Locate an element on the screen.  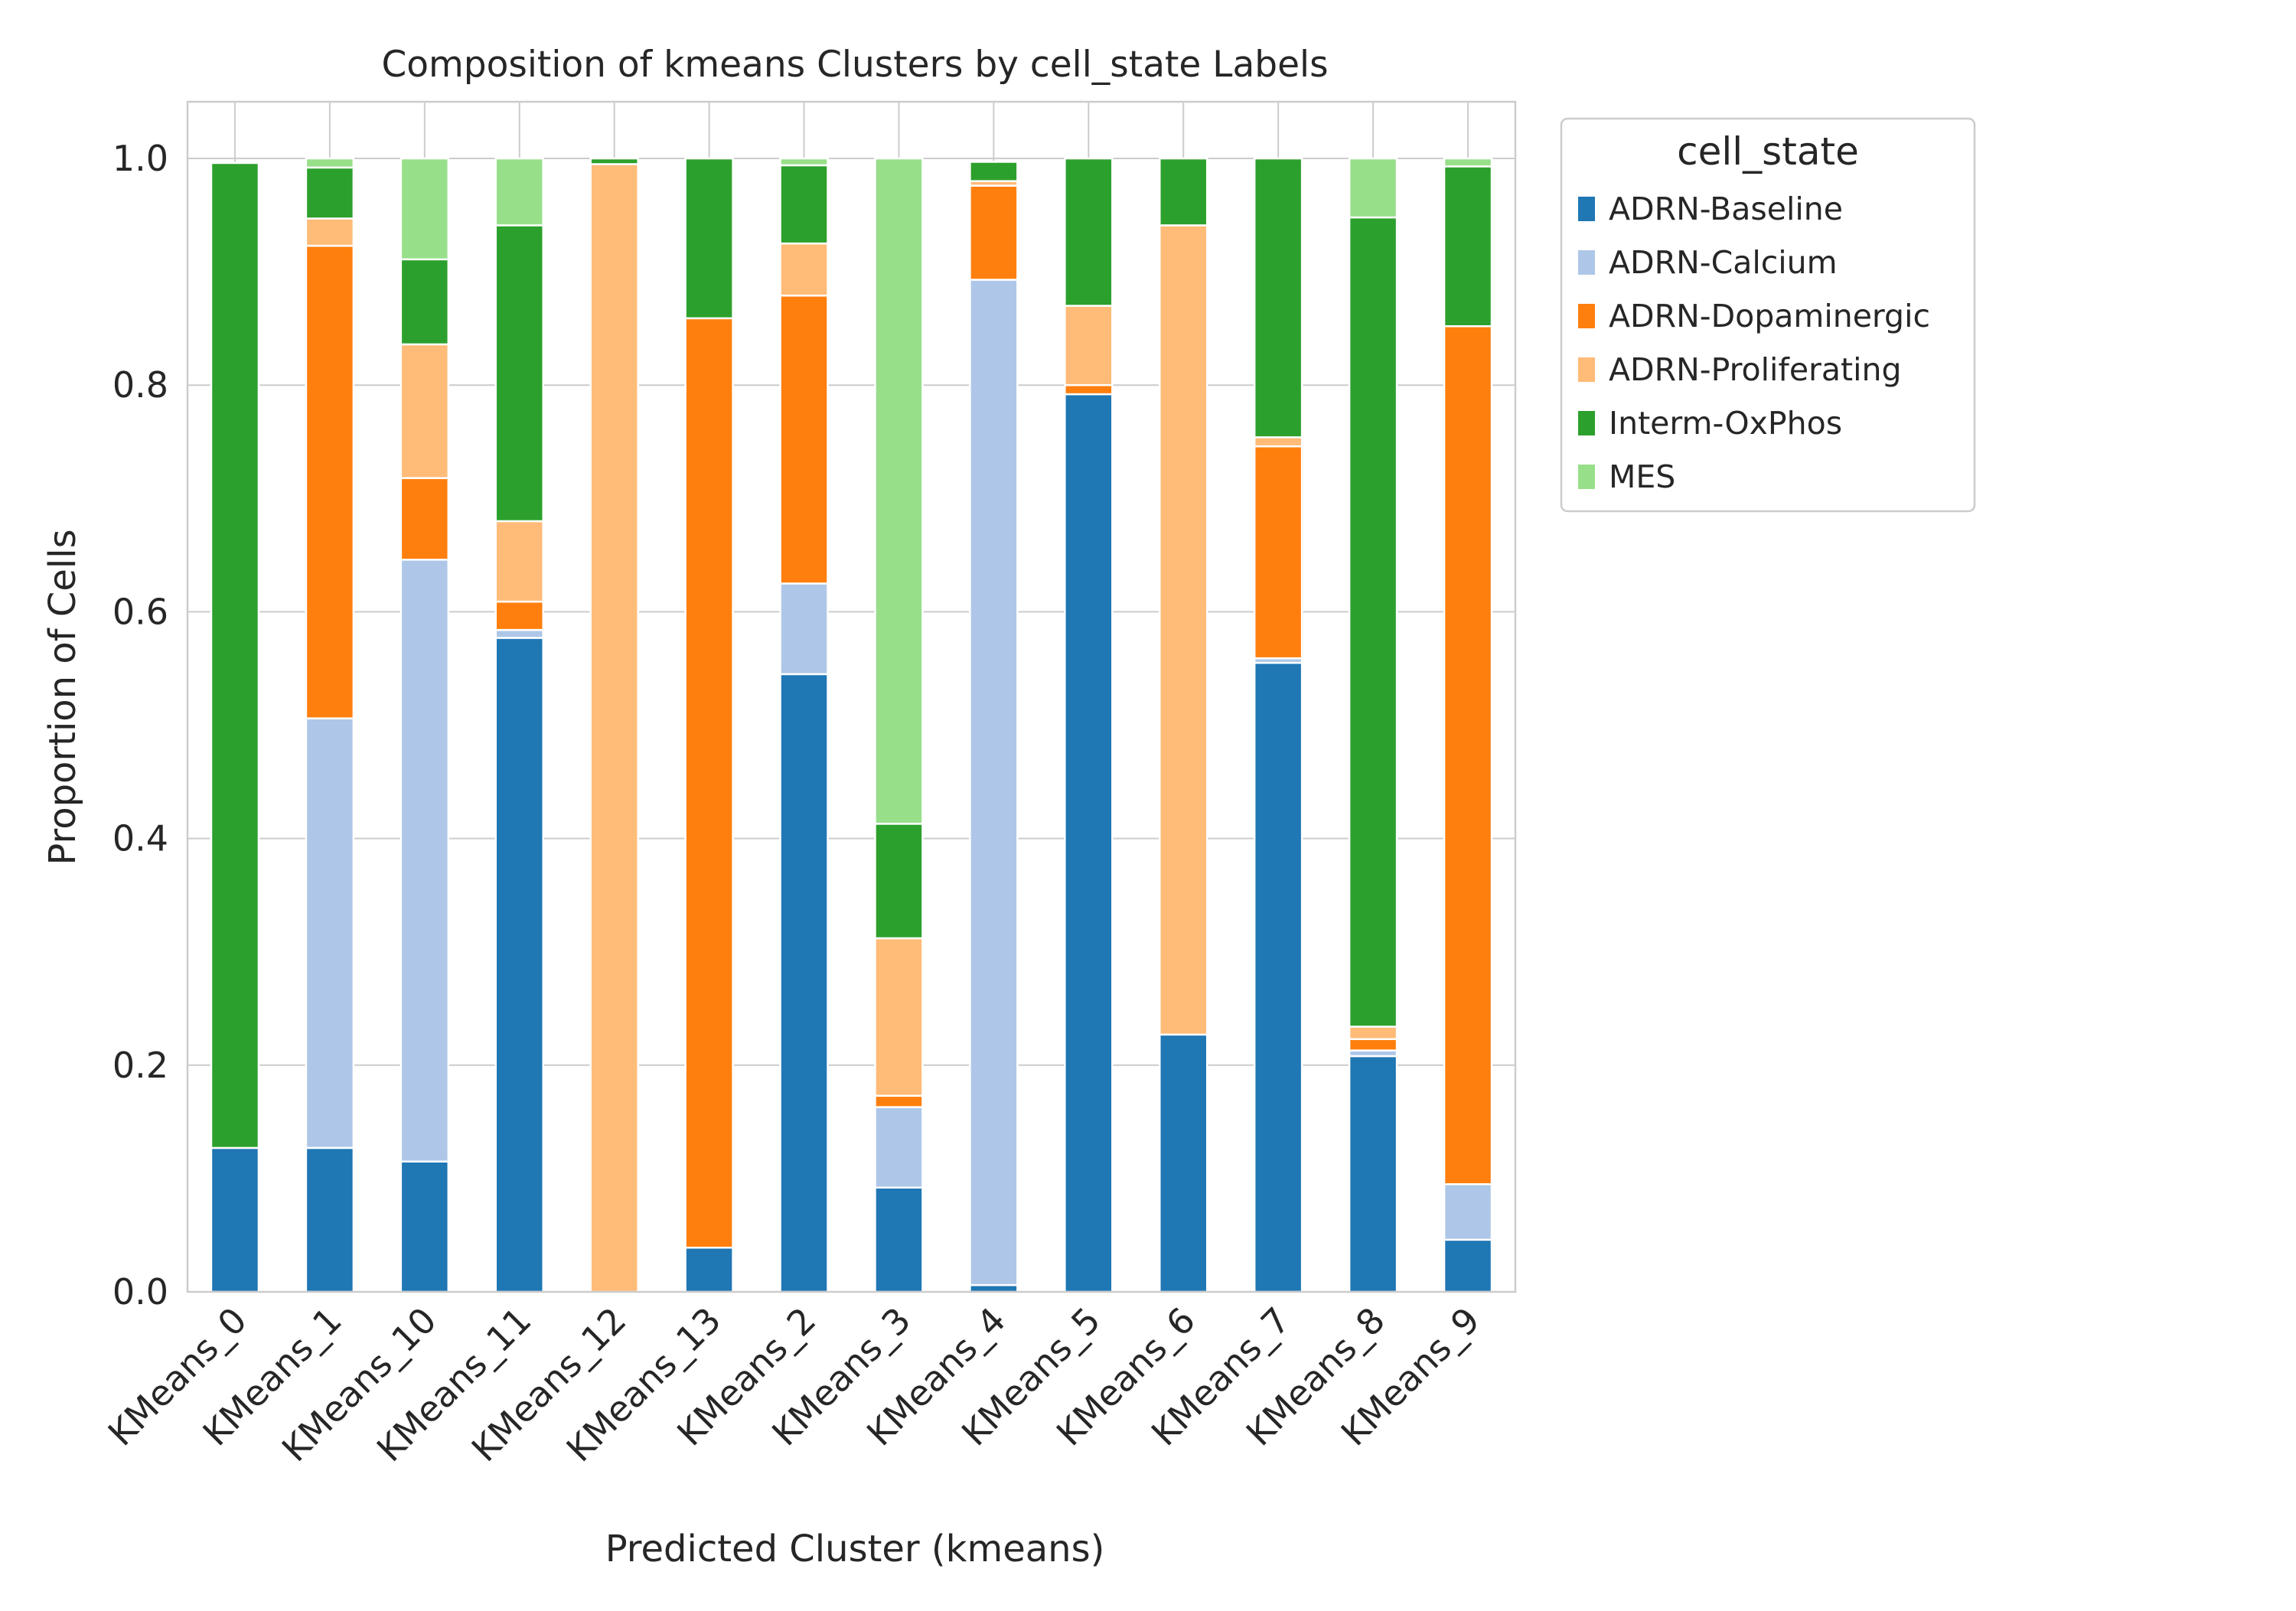
y-tick-label: 0.0 is located at coordinates (140, 1292).